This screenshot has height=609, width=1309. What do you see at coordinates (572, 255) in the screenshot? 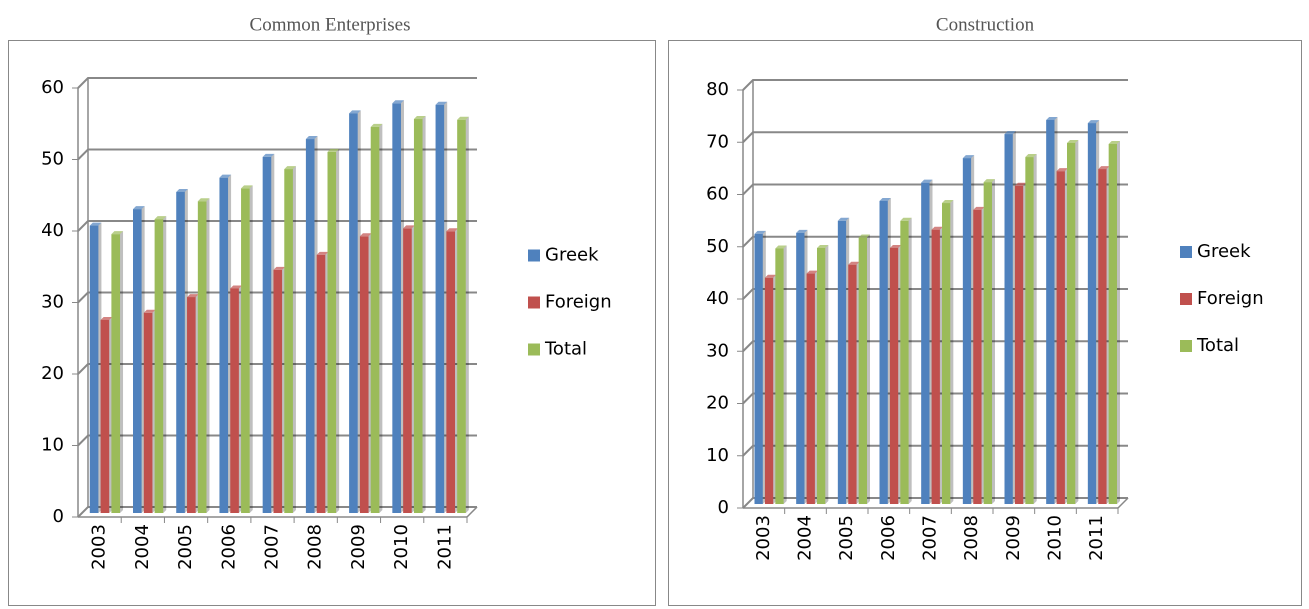
I see `legend-label: Greek` at bounding box center [572, 255].